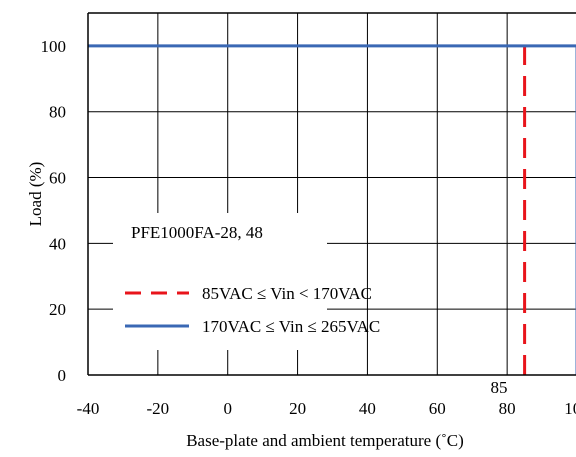  I want to click on y-tick-label-60: 60, so click(57, 178).